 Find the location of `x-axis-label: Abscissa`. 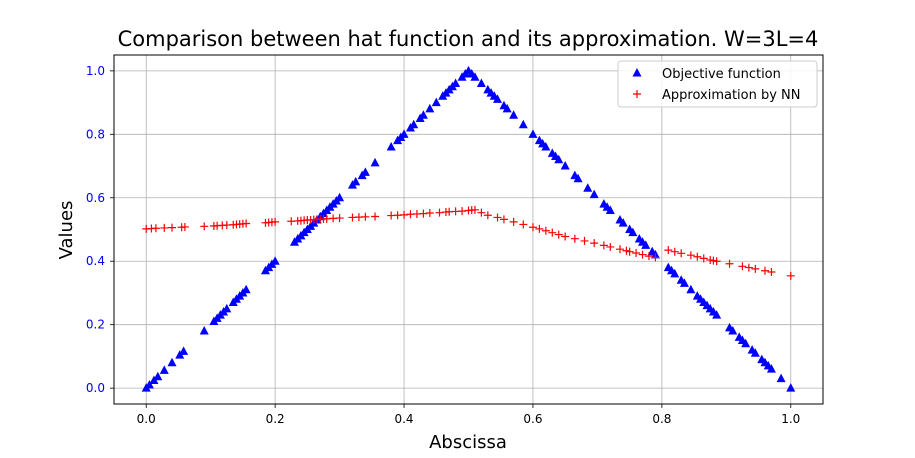

x-axis-label: Abscissa is located at coordinates (468, 442).